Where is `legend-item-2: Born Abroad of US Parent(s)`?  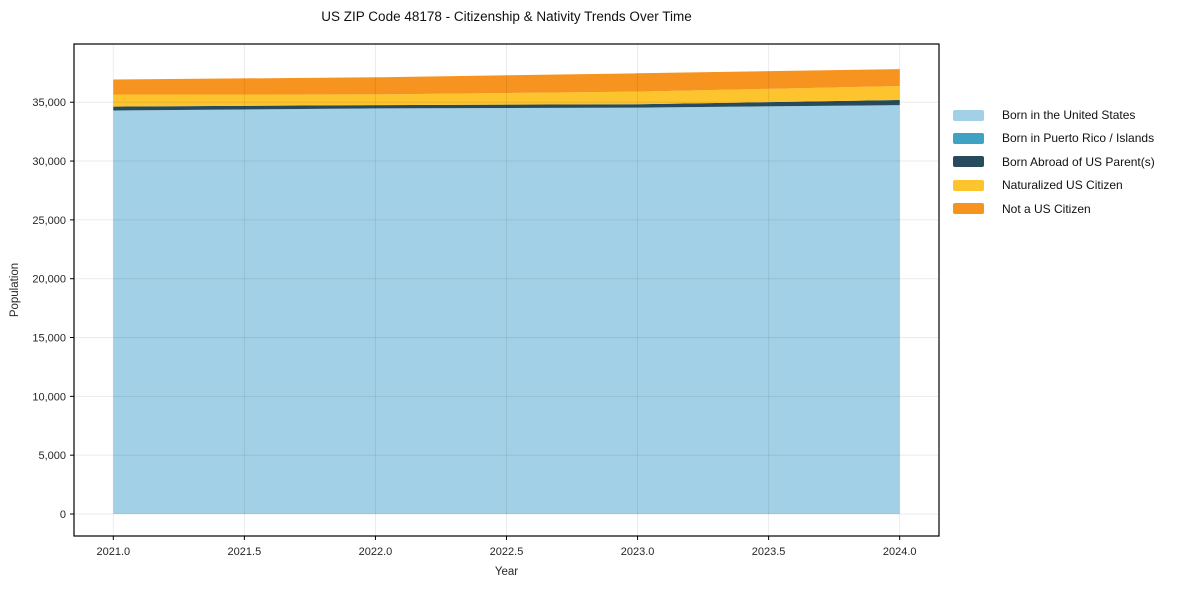
legend-item-2: Born Abroad of US Parent(s) is located at coordinates (1054, 162).